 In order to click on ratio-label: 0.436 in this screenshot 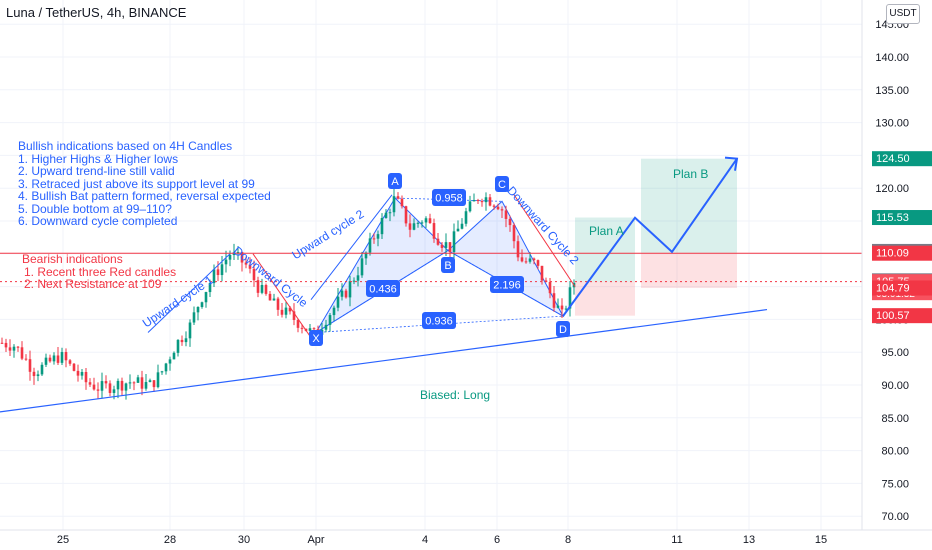, I will do `click(383, 290)`.